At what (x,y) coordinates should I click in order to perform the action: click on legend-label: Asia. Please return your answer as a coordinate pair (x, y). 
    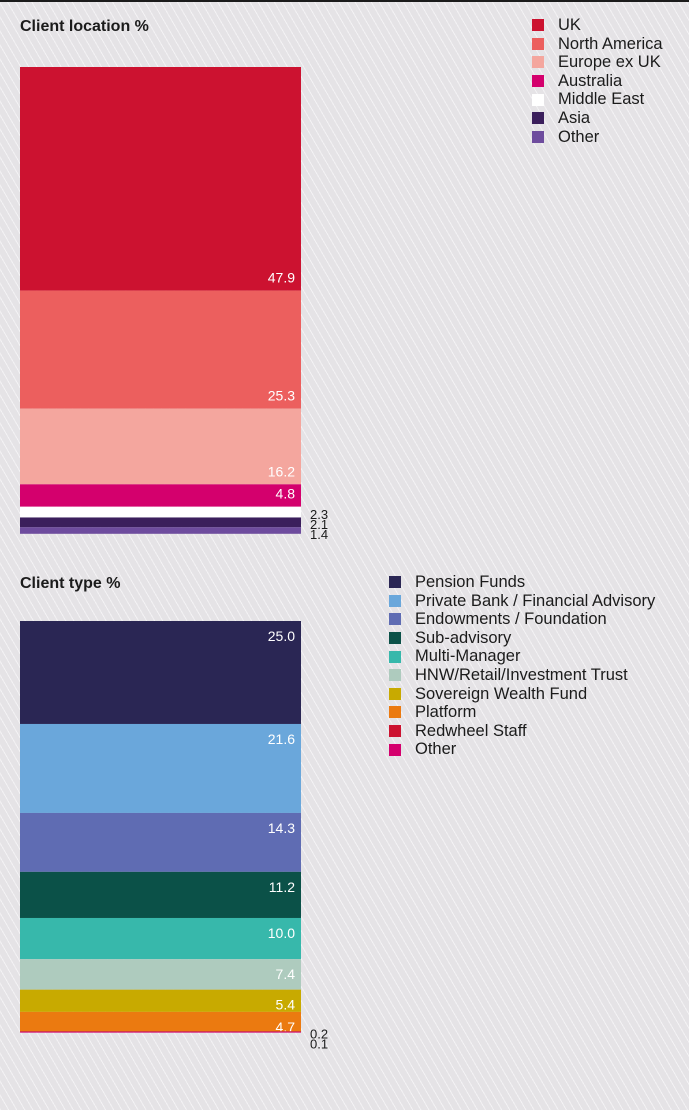
    Looking at the image, I should click on (574, 118).